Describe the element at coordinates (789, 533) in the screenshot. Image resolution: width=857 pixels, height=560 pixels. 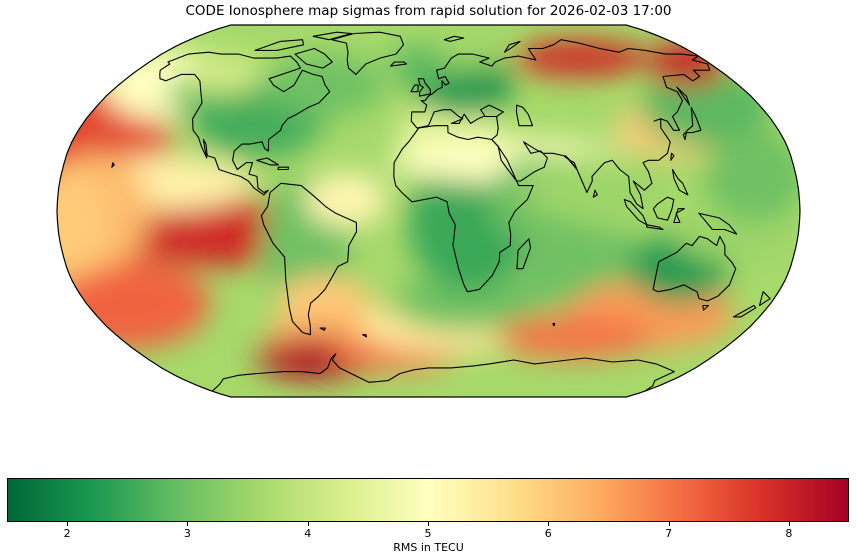
I see `colorbar-tick-label: 8` at that location.